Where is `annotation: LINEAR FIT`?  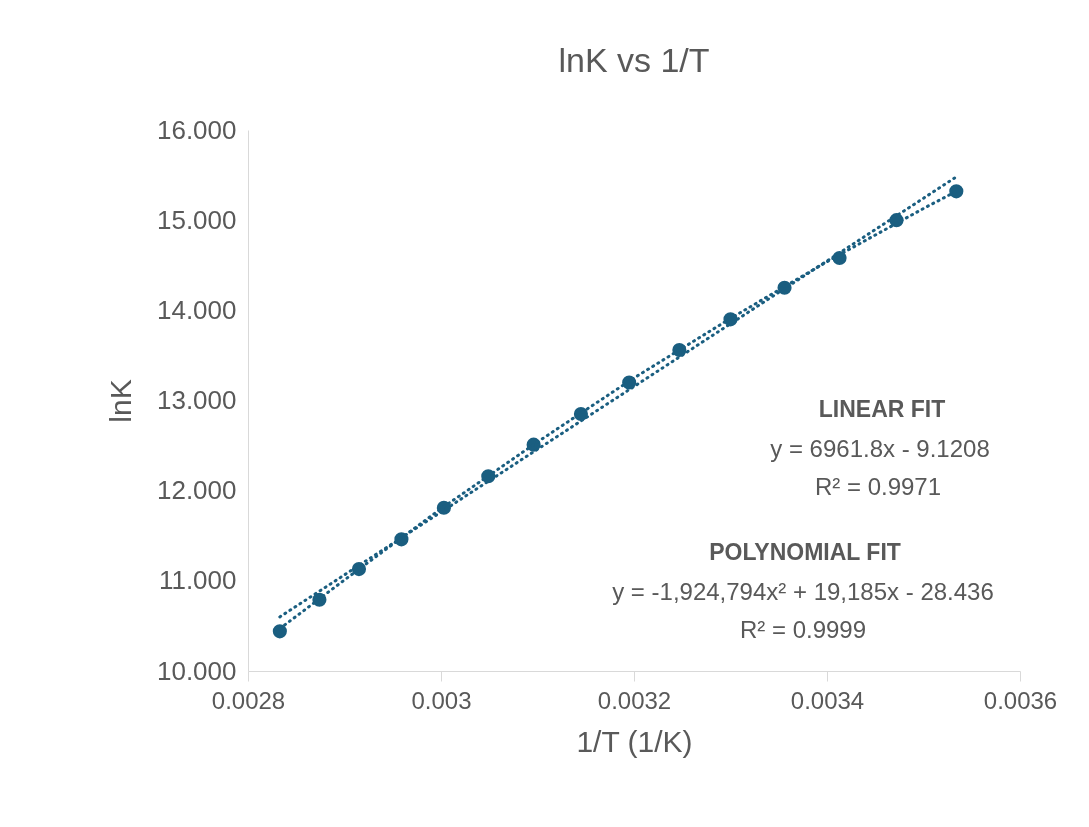 annotation: LINEAR FIT is located at coordinates (882, 409).